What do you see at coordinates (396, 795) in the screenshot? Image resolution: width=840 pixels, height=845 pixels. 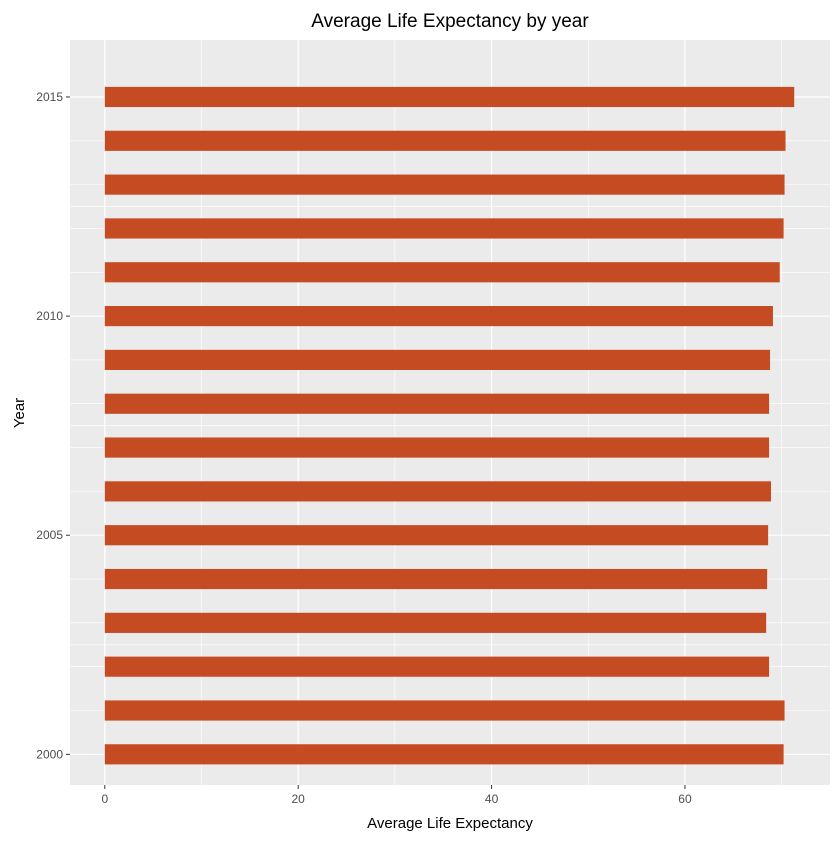 I see `x-axis-ticks: 0 20 40 60` at bounding box center [396, 795].